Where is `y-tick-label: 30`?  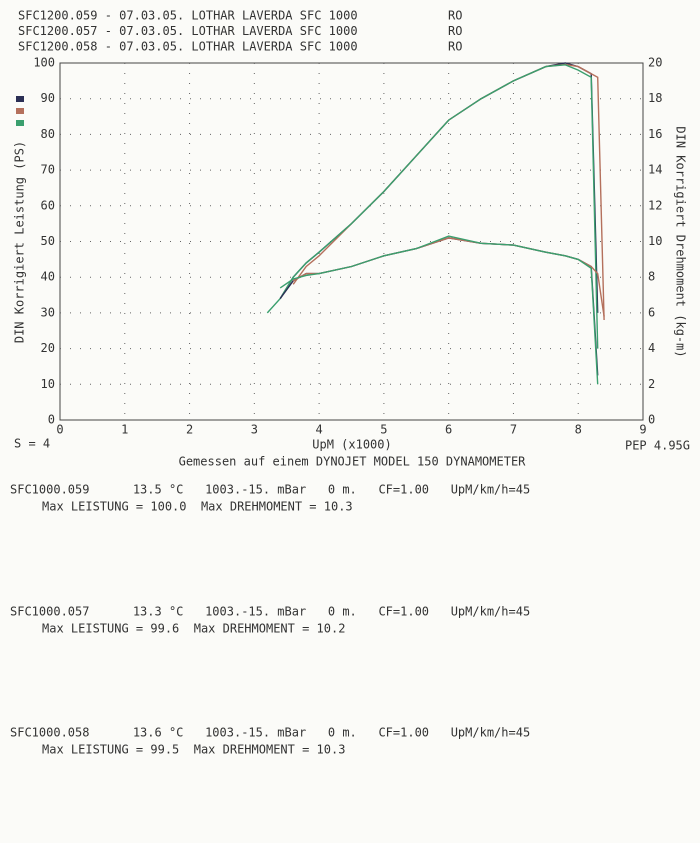 y-tick-label: 30 is located at coordinates (48, 312).